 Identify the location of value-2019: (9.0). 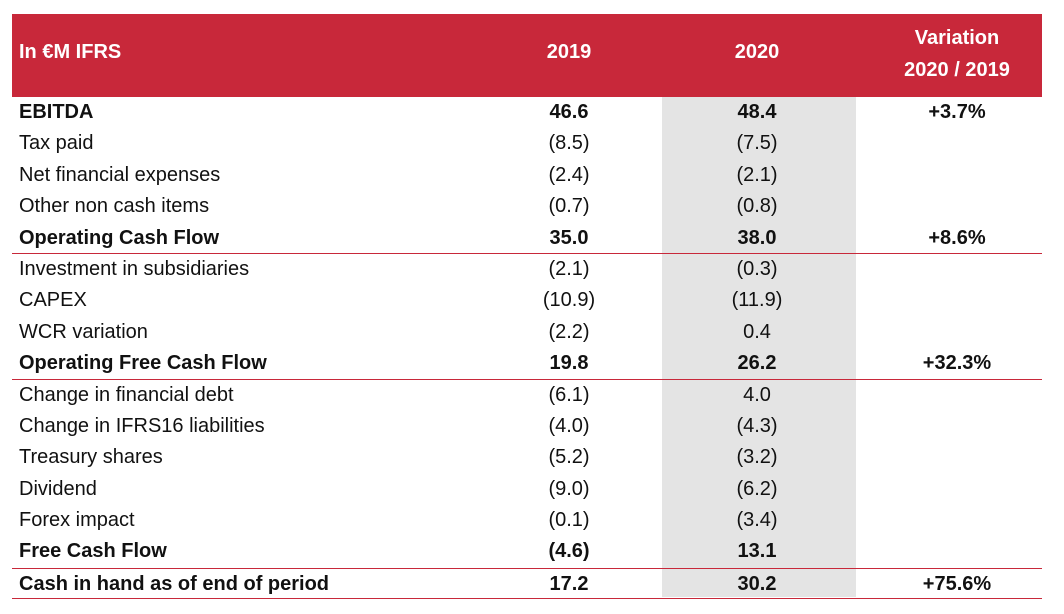
(569, 488).